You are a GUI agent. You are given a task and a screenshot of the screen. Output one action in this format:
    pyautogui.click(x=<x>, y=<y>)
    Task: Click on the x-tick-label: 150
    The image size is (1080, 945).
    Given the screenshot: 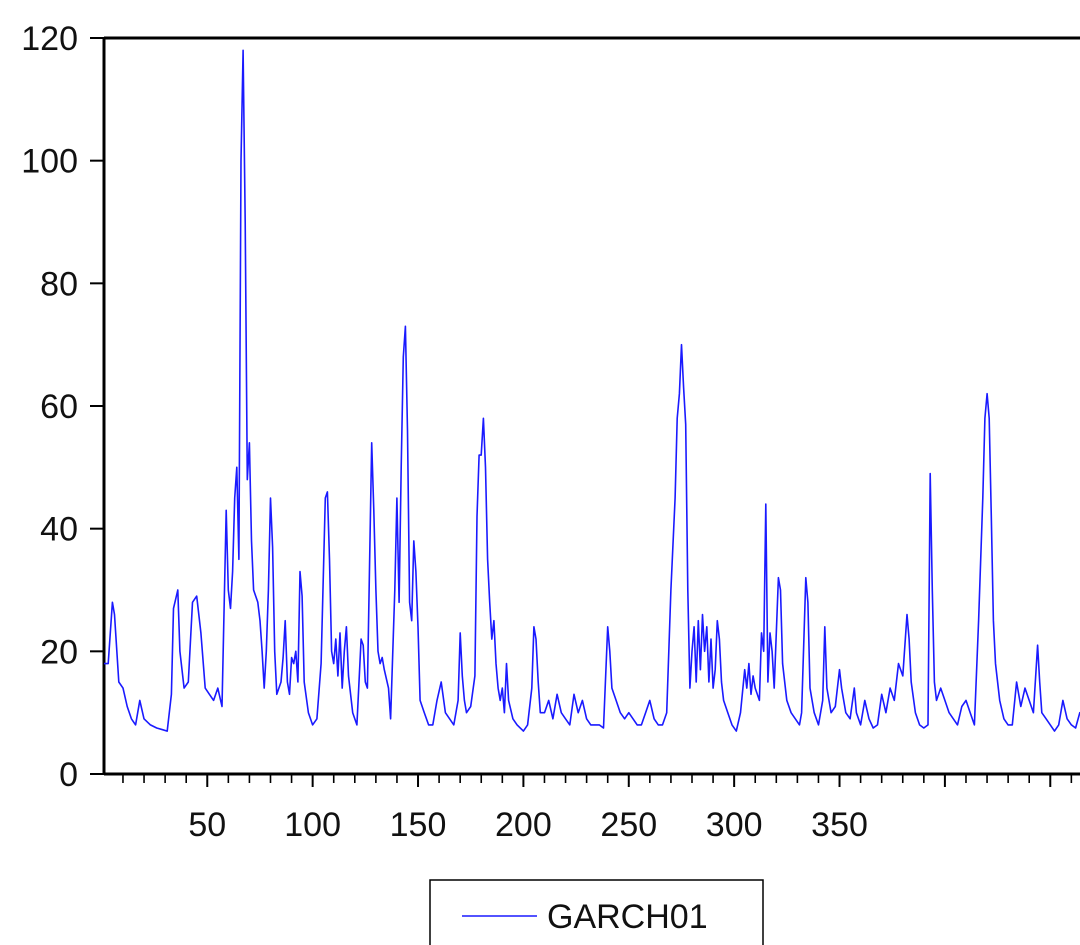 What is the action you would take?
    pyautogui.click(x=418, y=825)
    